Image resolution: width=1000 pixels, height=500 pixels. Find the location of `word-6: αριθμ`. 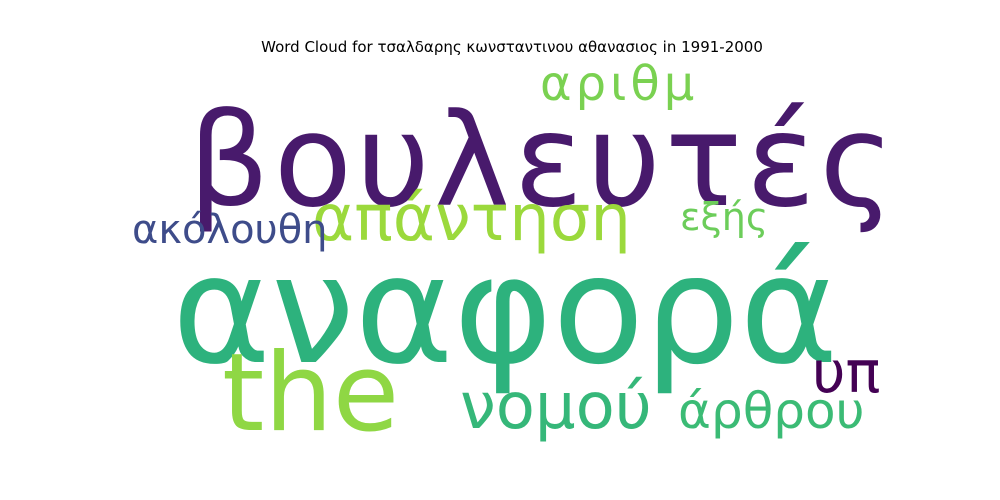

word-6: αριθμ is located at coordinates (619, 84).